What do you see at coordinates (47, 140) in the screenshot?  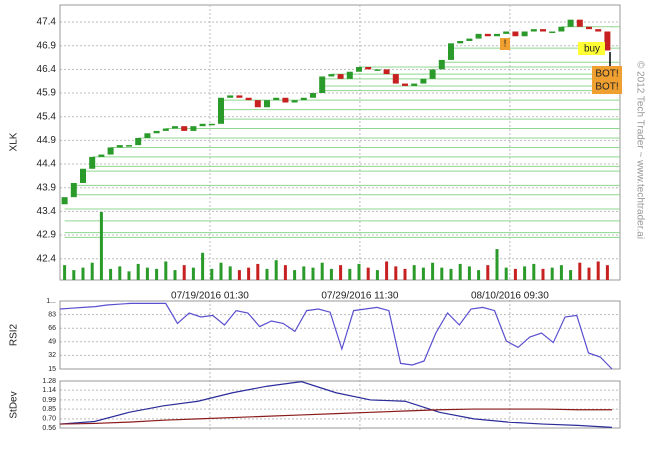 I see `y-tick-label: 44.9` at bounding box center [47, 140].